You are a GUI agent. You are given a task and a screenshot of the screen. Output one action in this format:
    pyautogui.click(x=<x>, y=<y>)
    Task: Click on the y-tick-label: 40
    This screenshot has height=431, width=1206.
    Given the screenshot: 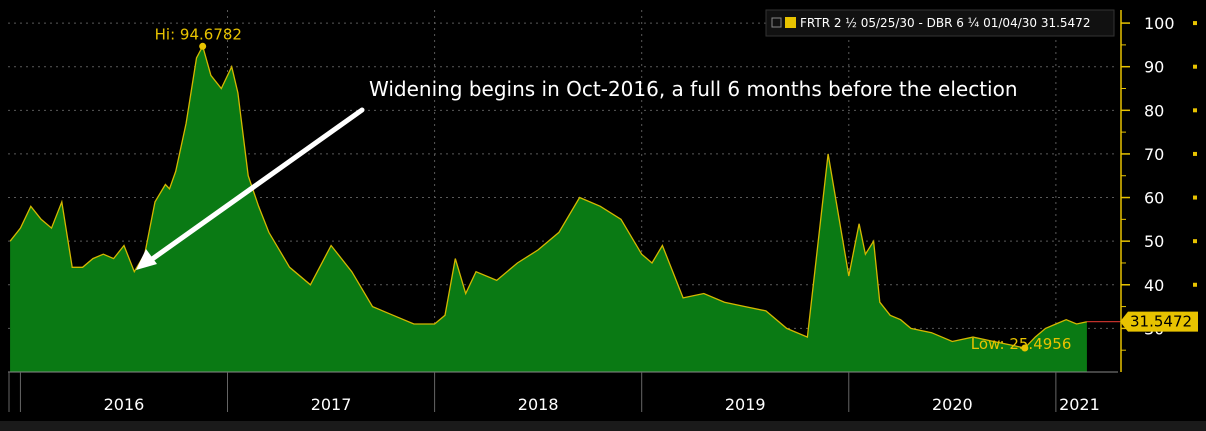 What is the action you would take?
    pyautogui.click(x=1154, y=285)
    